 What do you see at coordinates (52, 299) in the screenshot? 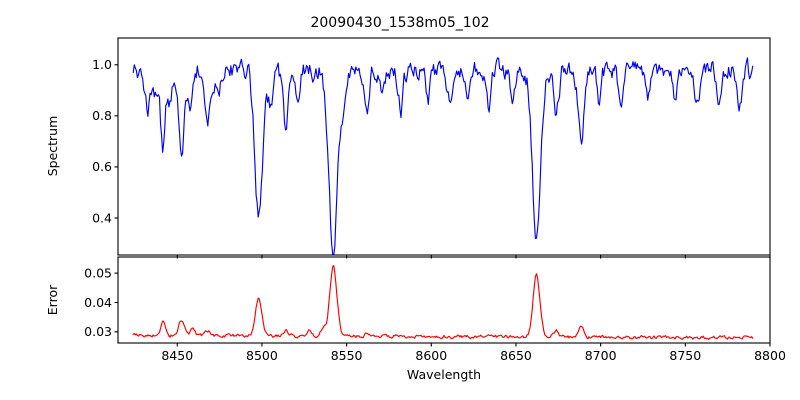
I see `error-y-axis-label: Error` at bounding box center [52, 299].